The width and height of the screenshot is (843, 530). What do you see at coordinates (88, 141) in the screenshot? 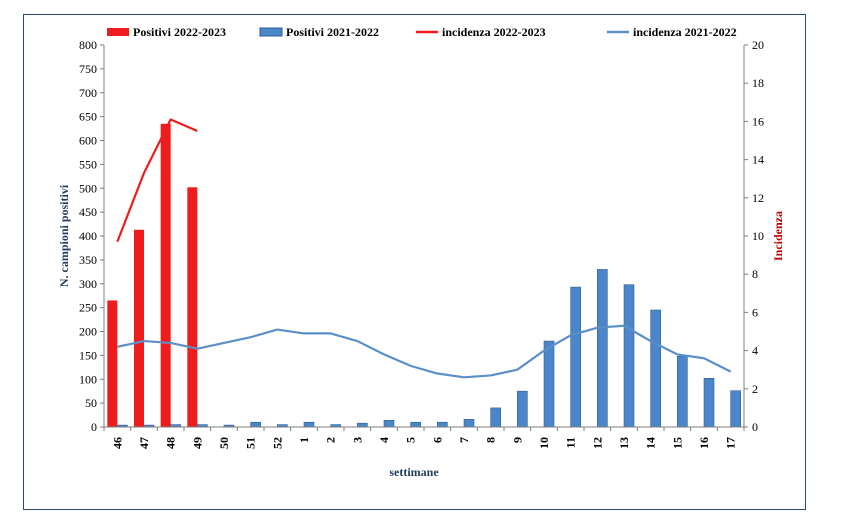
I see `y-tick-label: 600` at bounding box center [88, 141].